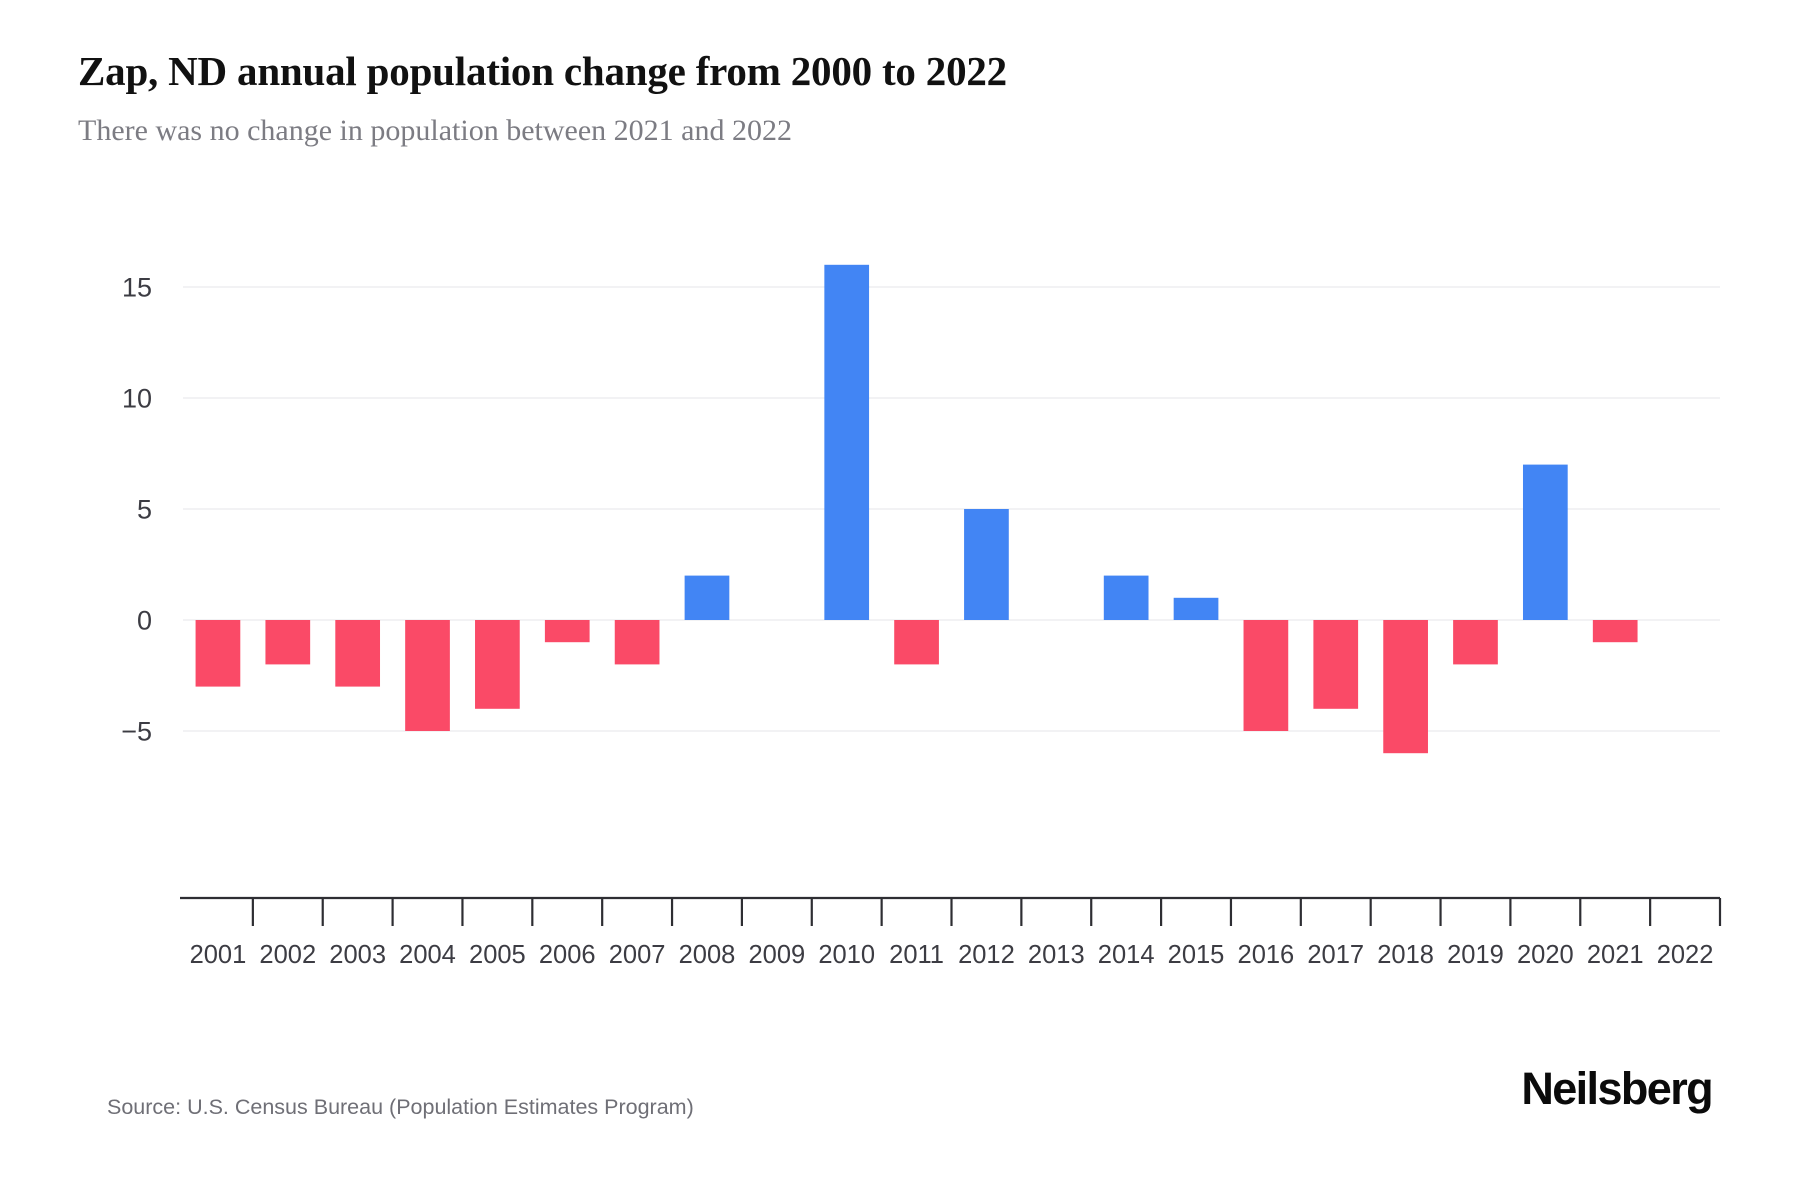 This screenshot has width=1800, height=1200. Describe the element at coordinates (287, 955) in the screenshot. I see `x-axis-tick-label: 2002` at that location.